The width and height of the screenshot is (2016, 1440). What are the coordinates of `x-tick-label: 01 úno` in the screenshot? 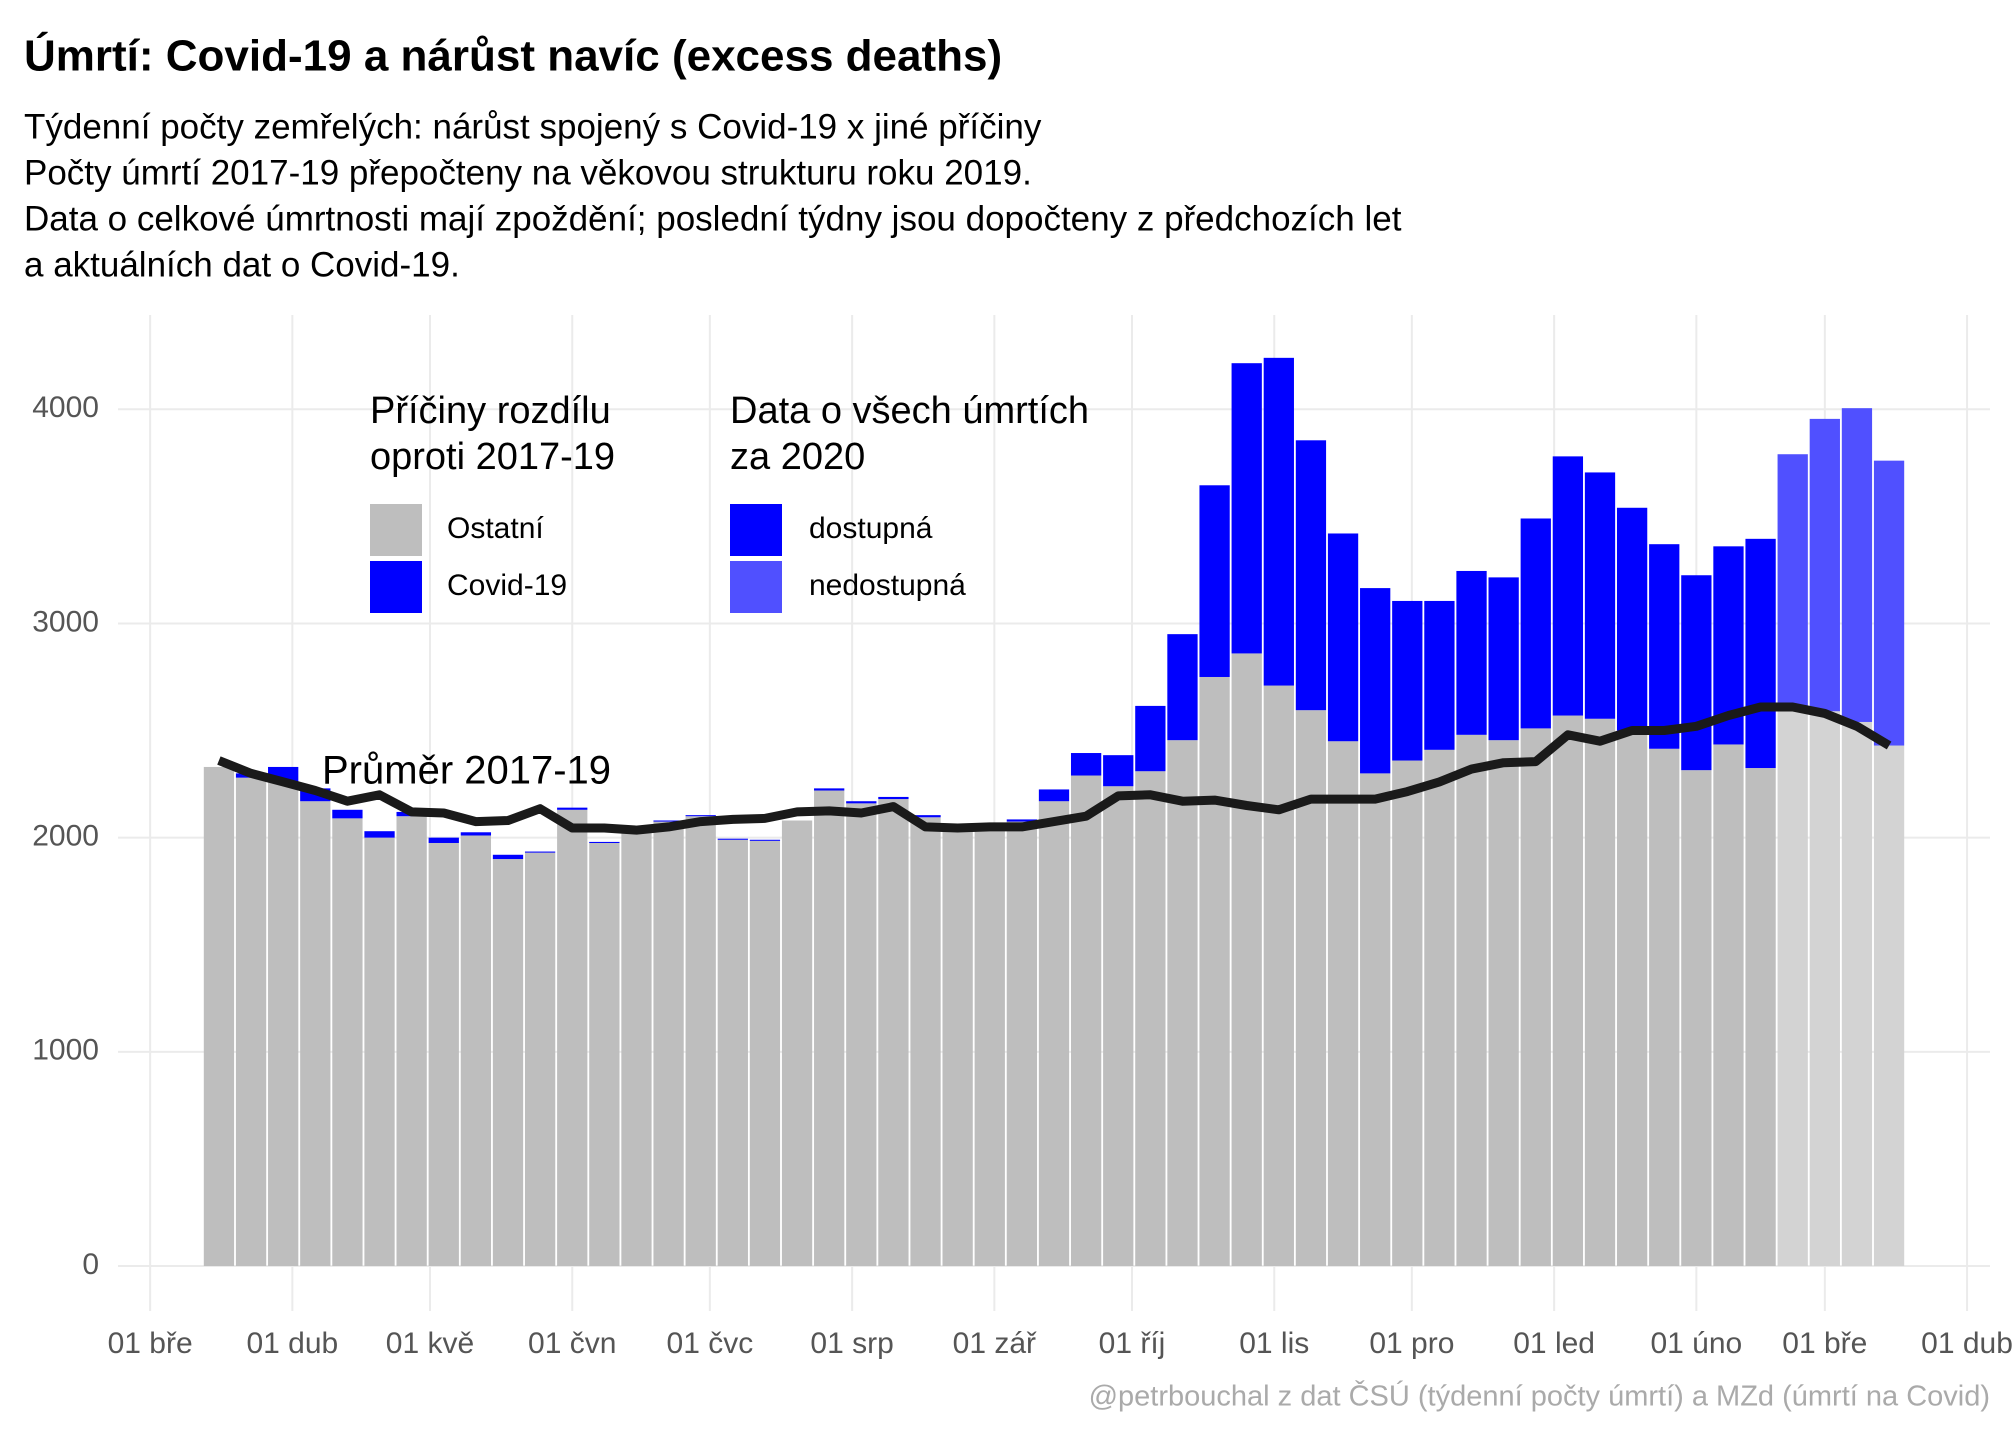 It's located at (1696, 1343).